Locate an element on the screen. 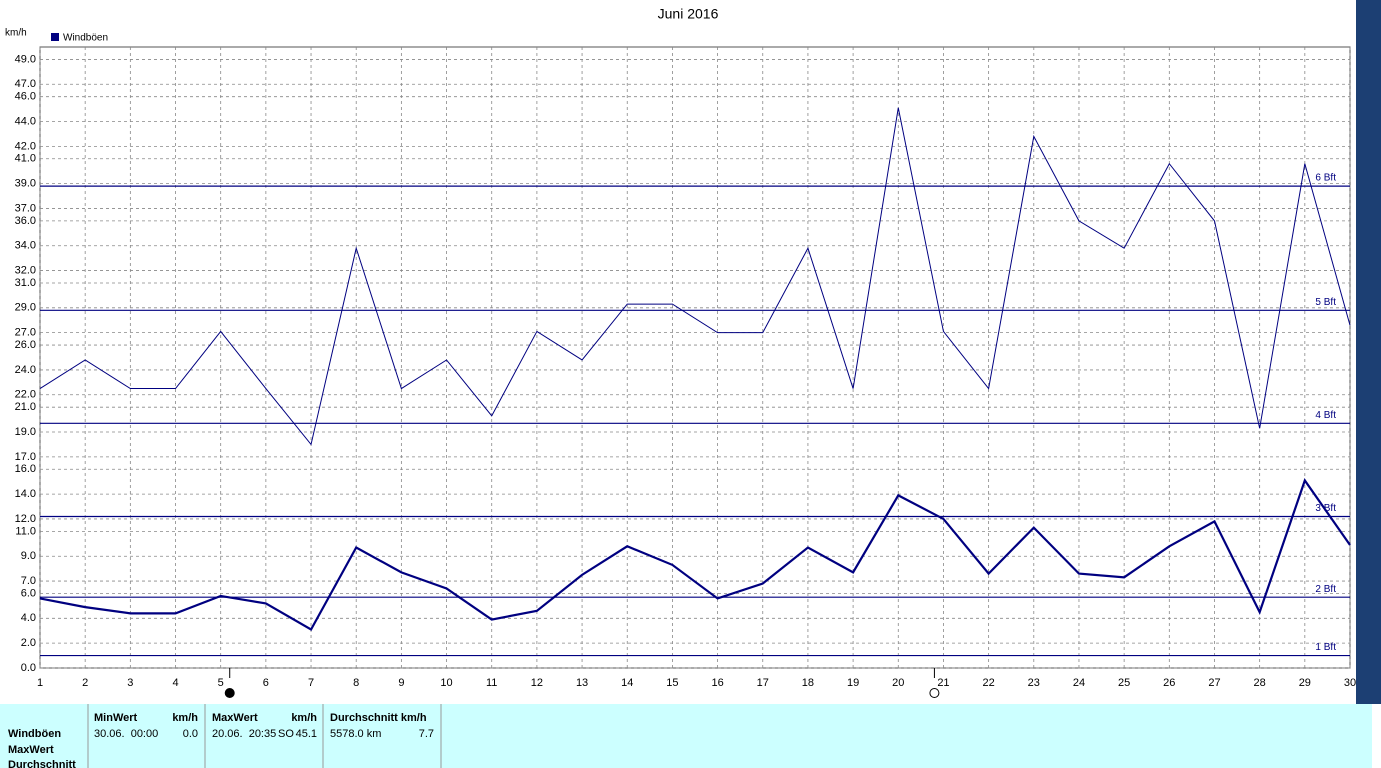 This screenshot has width=1381, height=768. x-tick-label: 13 is located at coordinates (582, 683).